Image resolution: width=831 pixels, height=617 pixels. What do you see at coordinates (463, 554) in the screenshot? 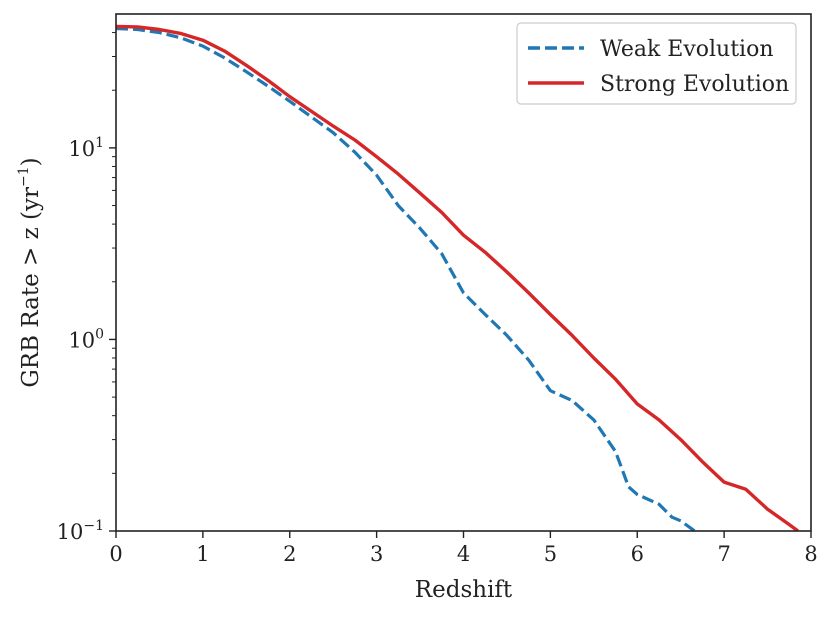
I see `x-tick-label-4: 4` at bounding box center [463, 554].